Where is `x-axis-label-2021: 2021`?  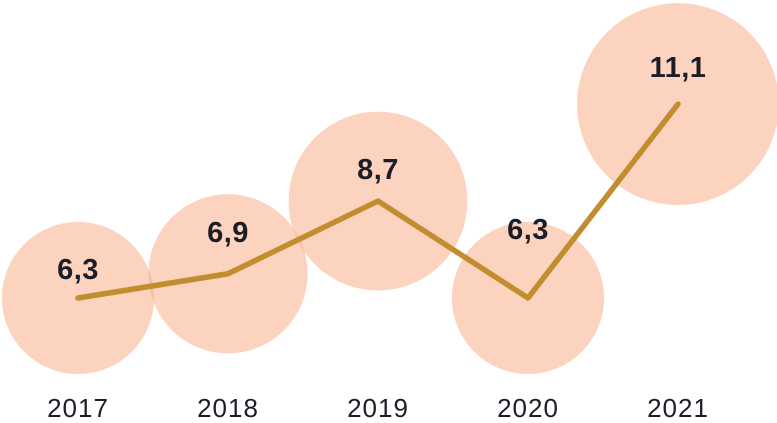
x-axis-label-2021: 2021 is located at coordinates (678, 408).